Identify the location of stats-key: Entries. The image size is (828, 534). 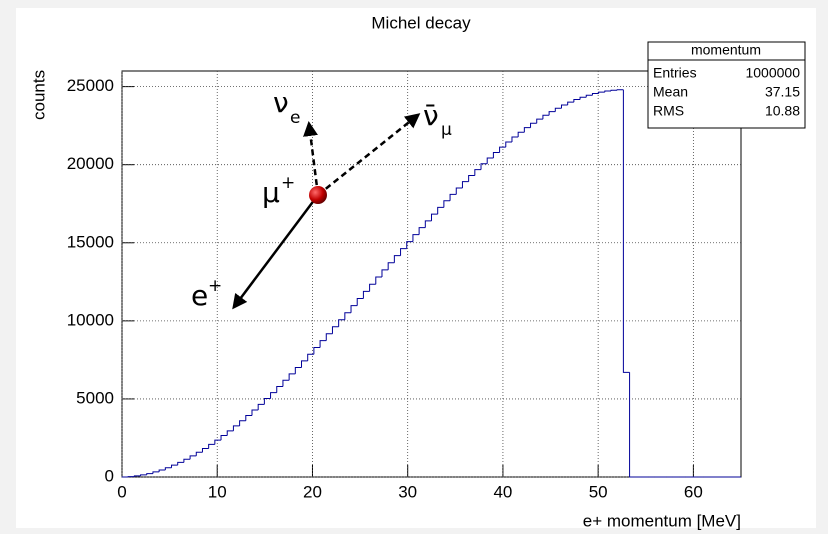
(675, 73).